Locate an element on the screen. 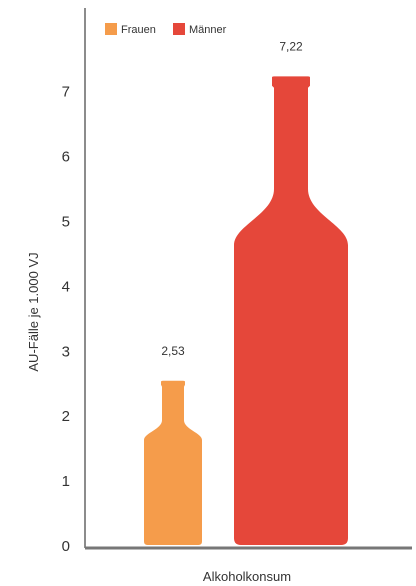 The image size is (416, 586). y-tick-label: 5 is located at coordinates (66, 222).